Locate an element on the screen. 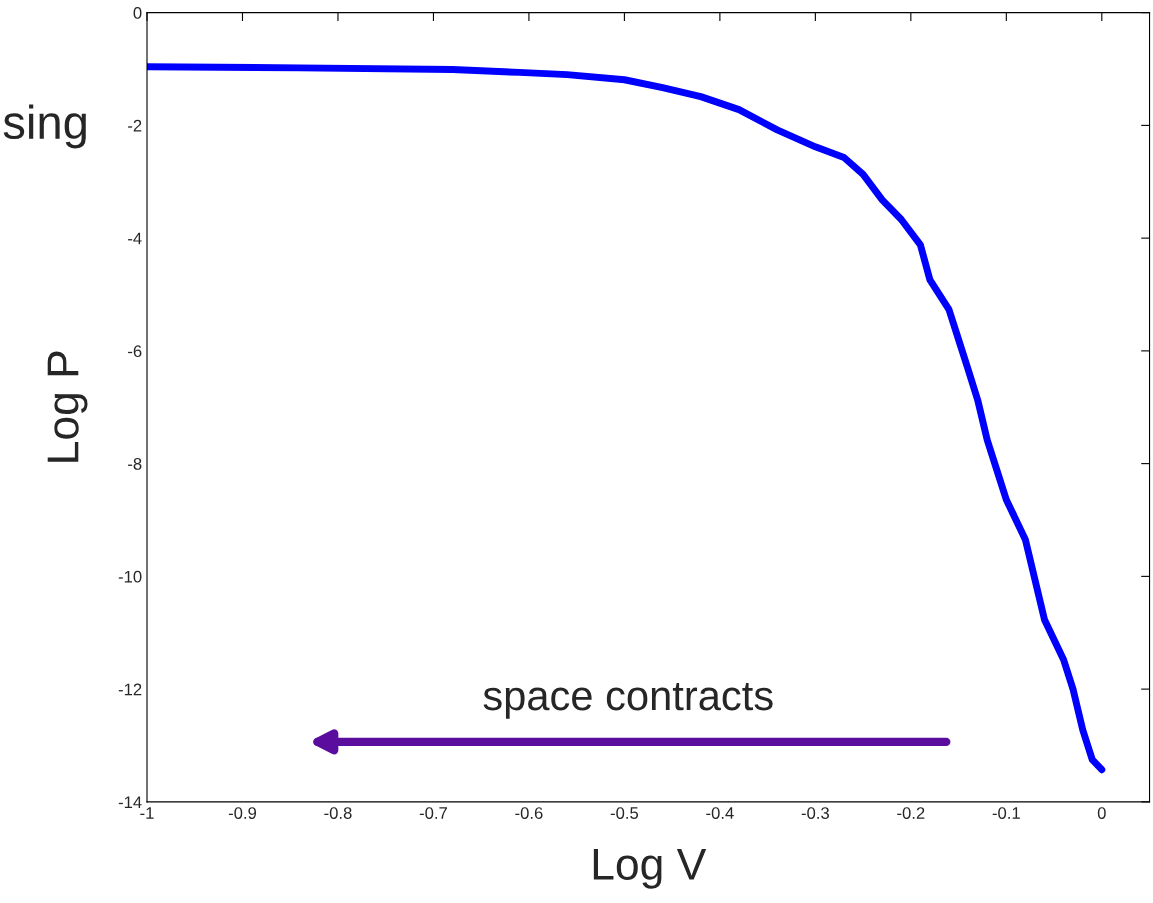  x-tick-label: -0.2 is located at coordinates (911, 813).